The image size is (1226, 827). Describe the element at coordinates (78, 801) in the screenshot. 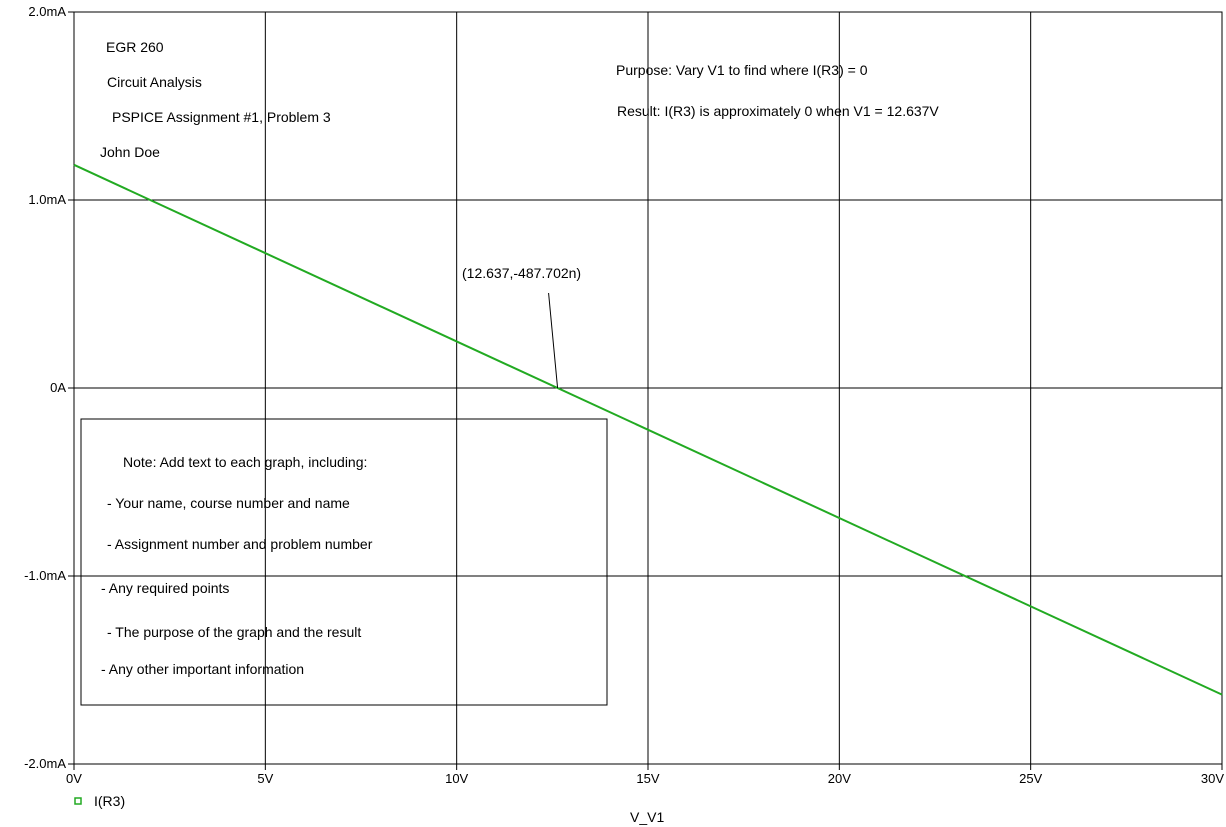

I see `legend-marker` at that location.